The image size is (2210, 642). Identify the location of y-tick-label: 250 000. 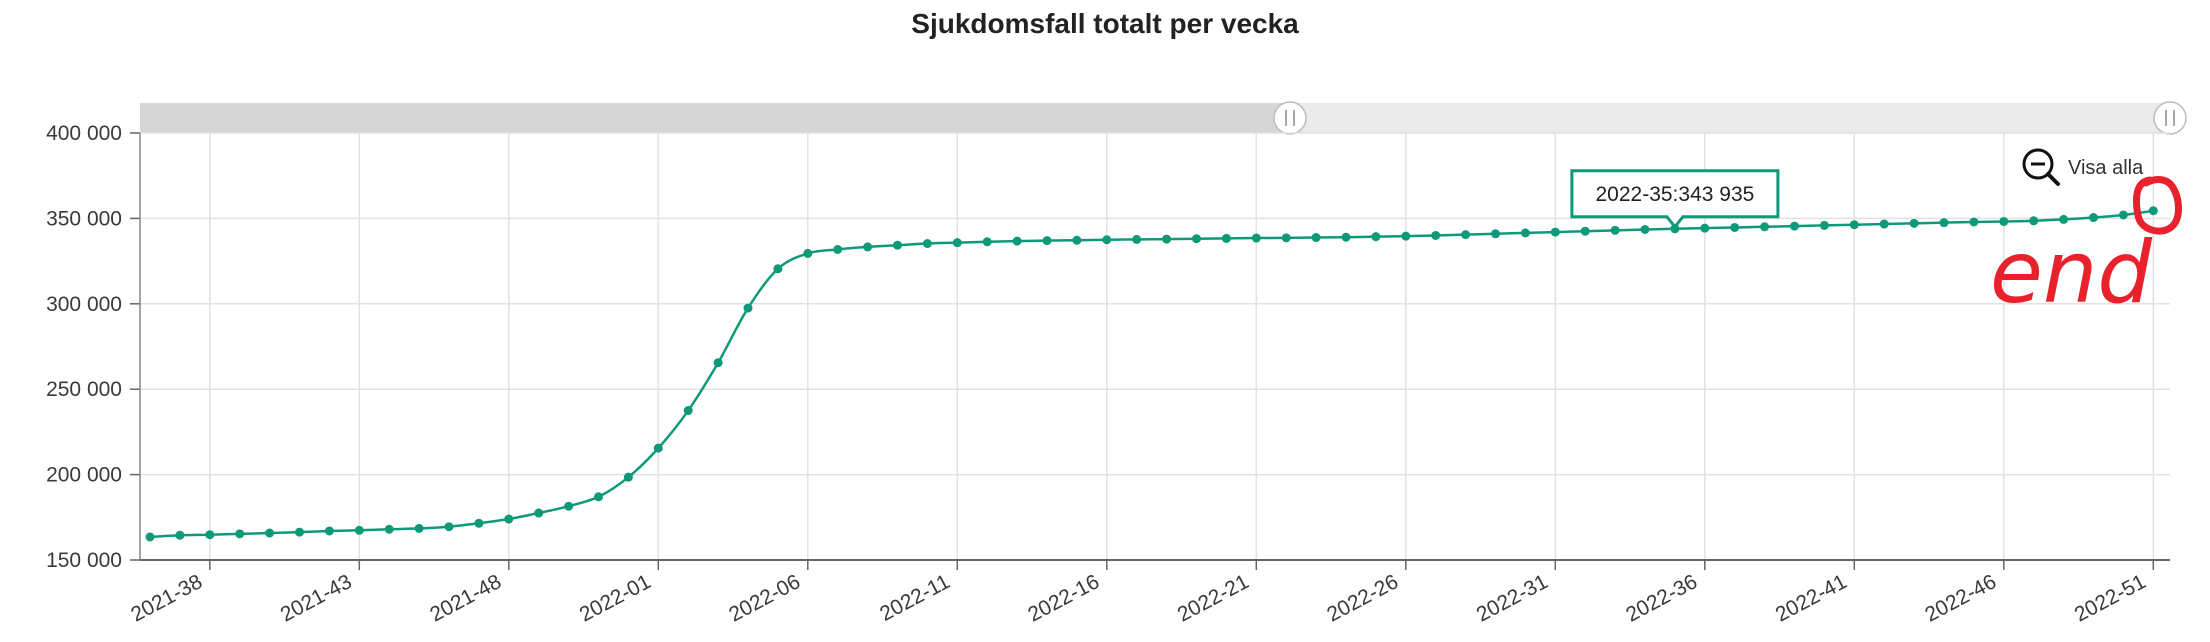
(84, 389).